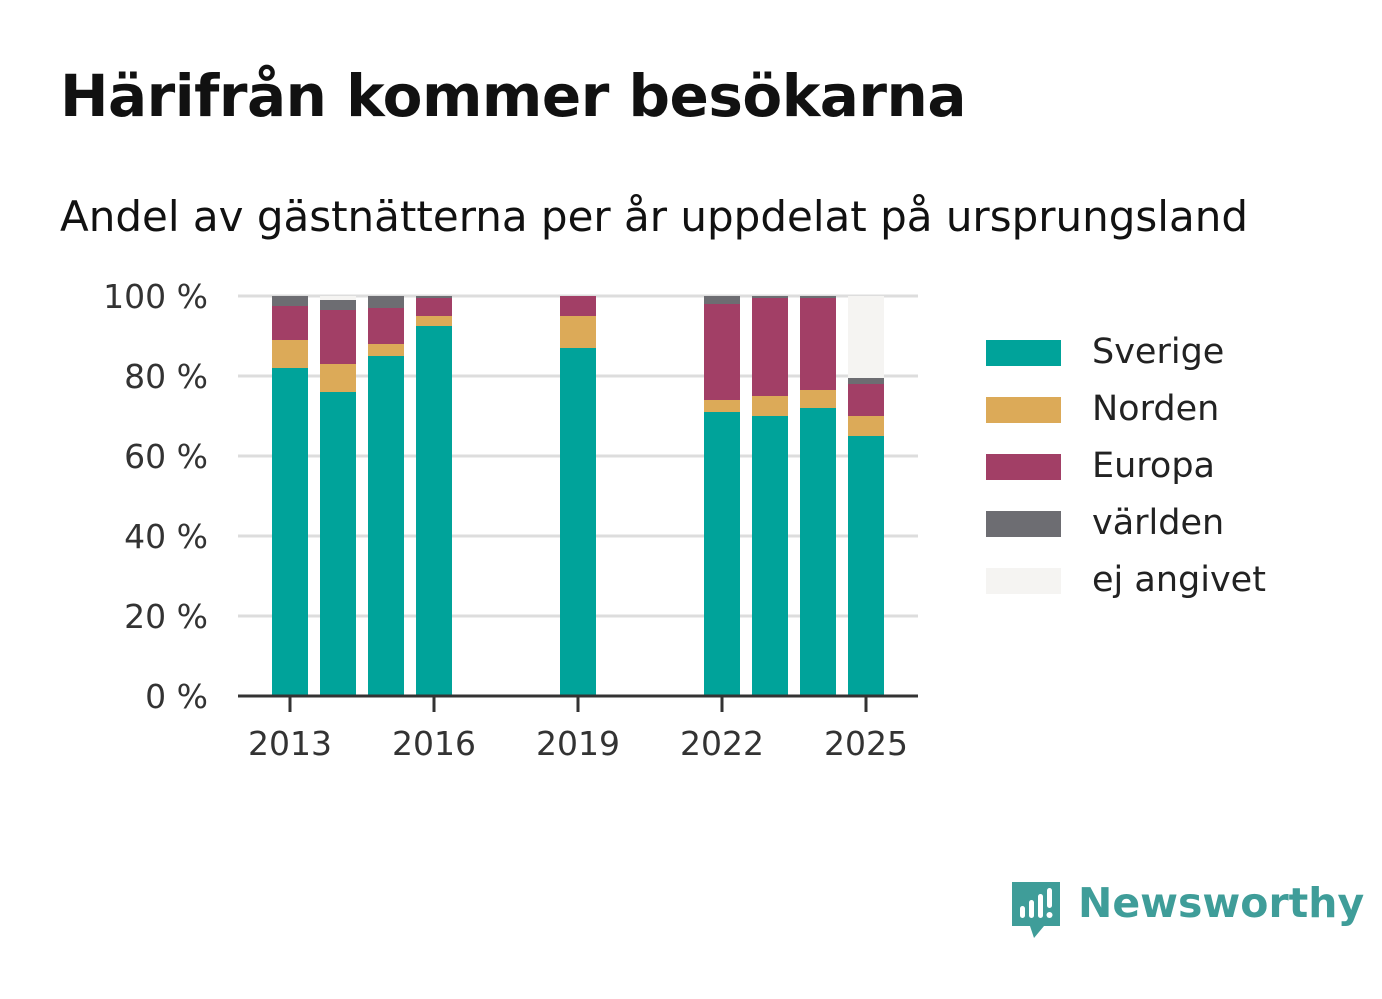 The width and height of the screenshot is (1382, 999). I want to click on legend-item: Sverige, so click(1151, 352).